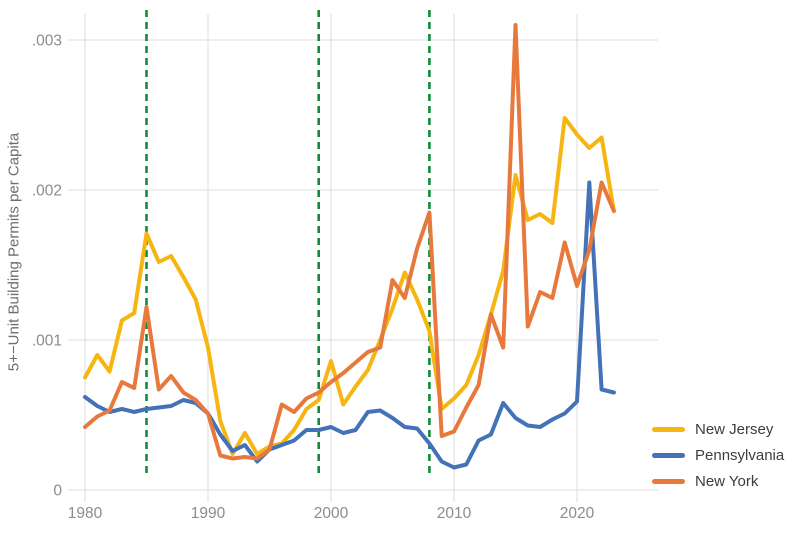 The image size is (800, 533). I want to click on legend-item-pennsylvania: Pennsylvania, so click(718, 455).